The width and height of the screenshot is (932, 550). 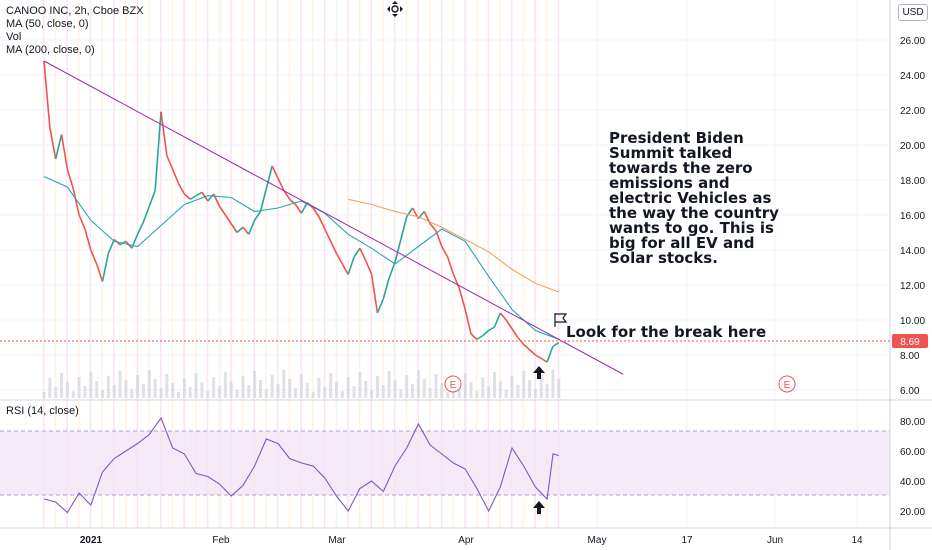 I want to click on earnings-marker-1: E, so click(x=453, y=384).